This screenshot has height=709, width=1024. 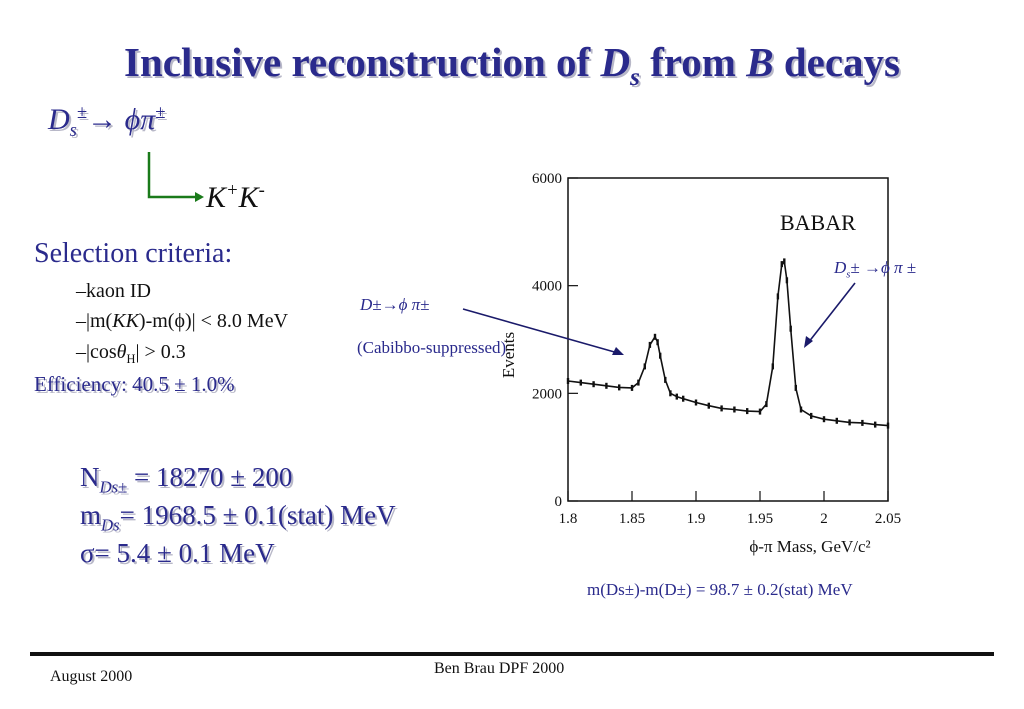 I want to click on x-tick-label: 1.8, so click(x=568, y=519).